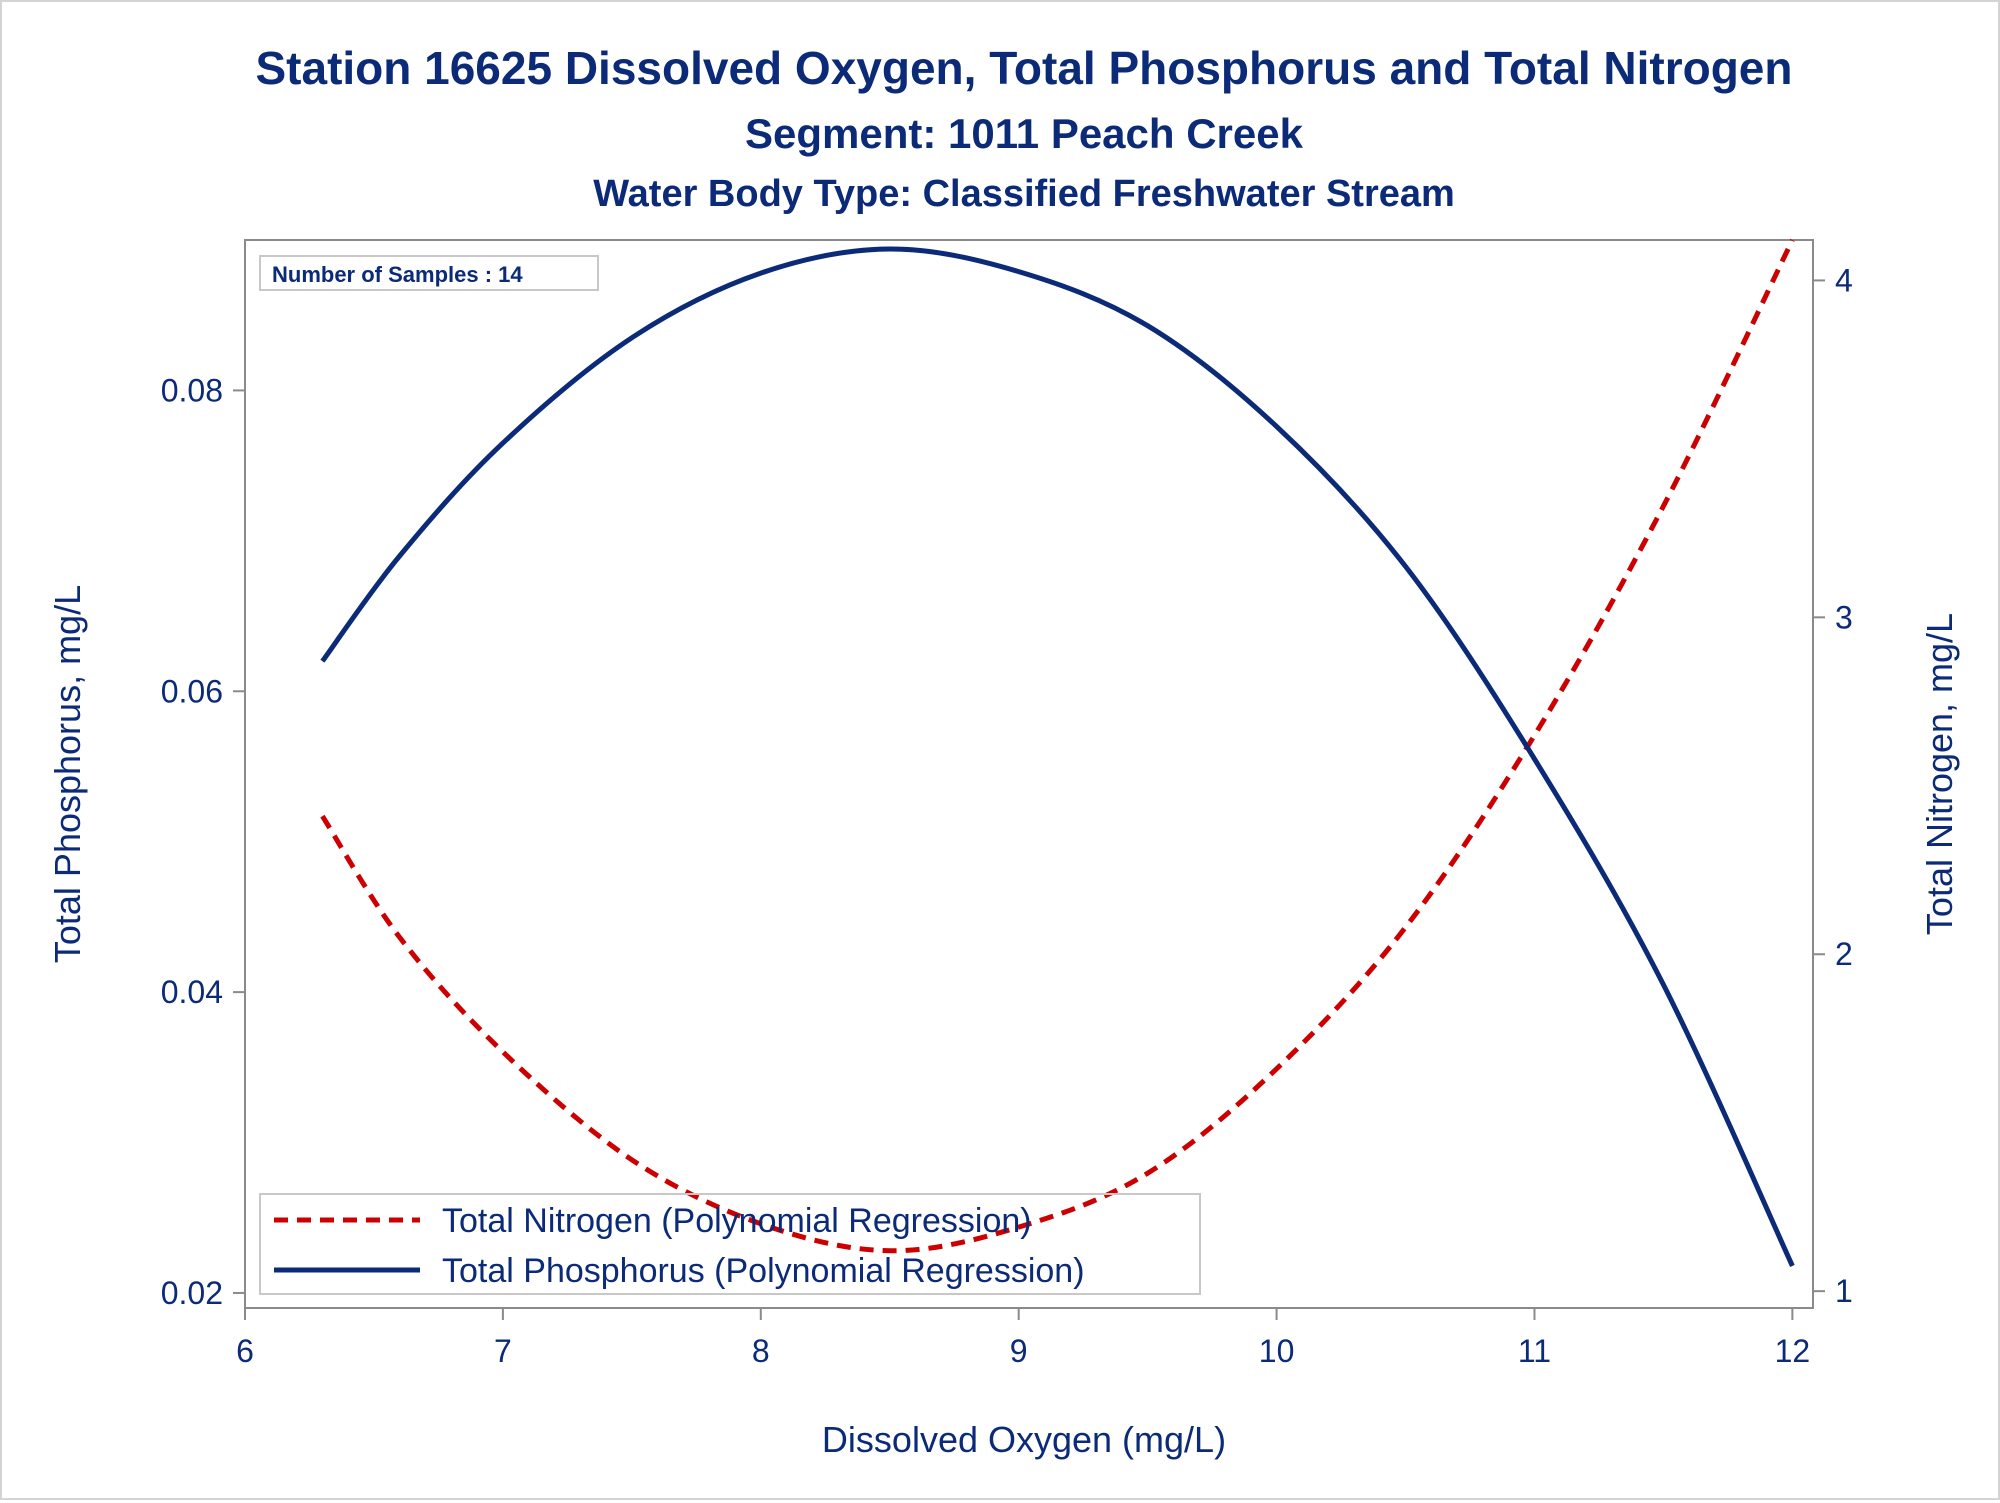  Describe the element at coordinates (192, 1293) in the screenshot. I see `y-tick-label: 0.02` at that location.